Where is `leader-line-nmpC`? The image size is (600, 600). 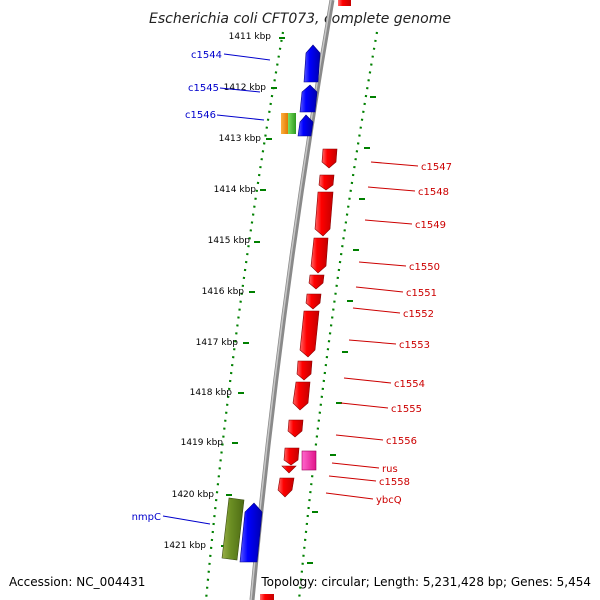
leader-line-nmpC is located at coordinates (186, 520).